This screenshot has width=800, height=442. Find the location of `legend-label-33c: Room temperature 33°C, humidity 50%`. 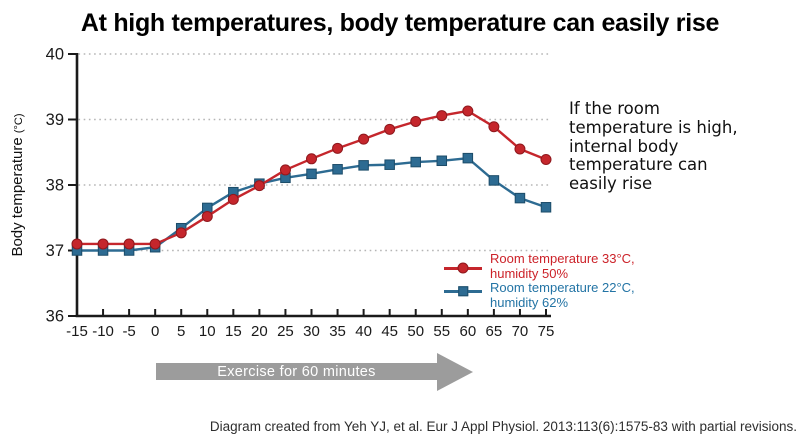

legend-label-33c: Room temperature 33°C, humidity 50% is located at coordinates (562, 266).